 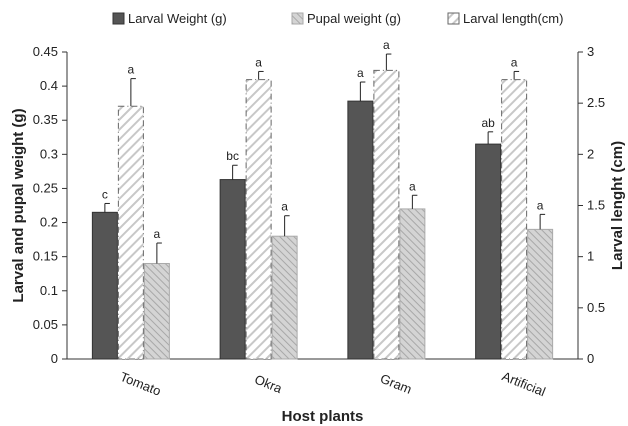 What do you see at coordinates (396, 384) in the screenshot?
I see `category-label: Gram` at bounding box center [396, 384].